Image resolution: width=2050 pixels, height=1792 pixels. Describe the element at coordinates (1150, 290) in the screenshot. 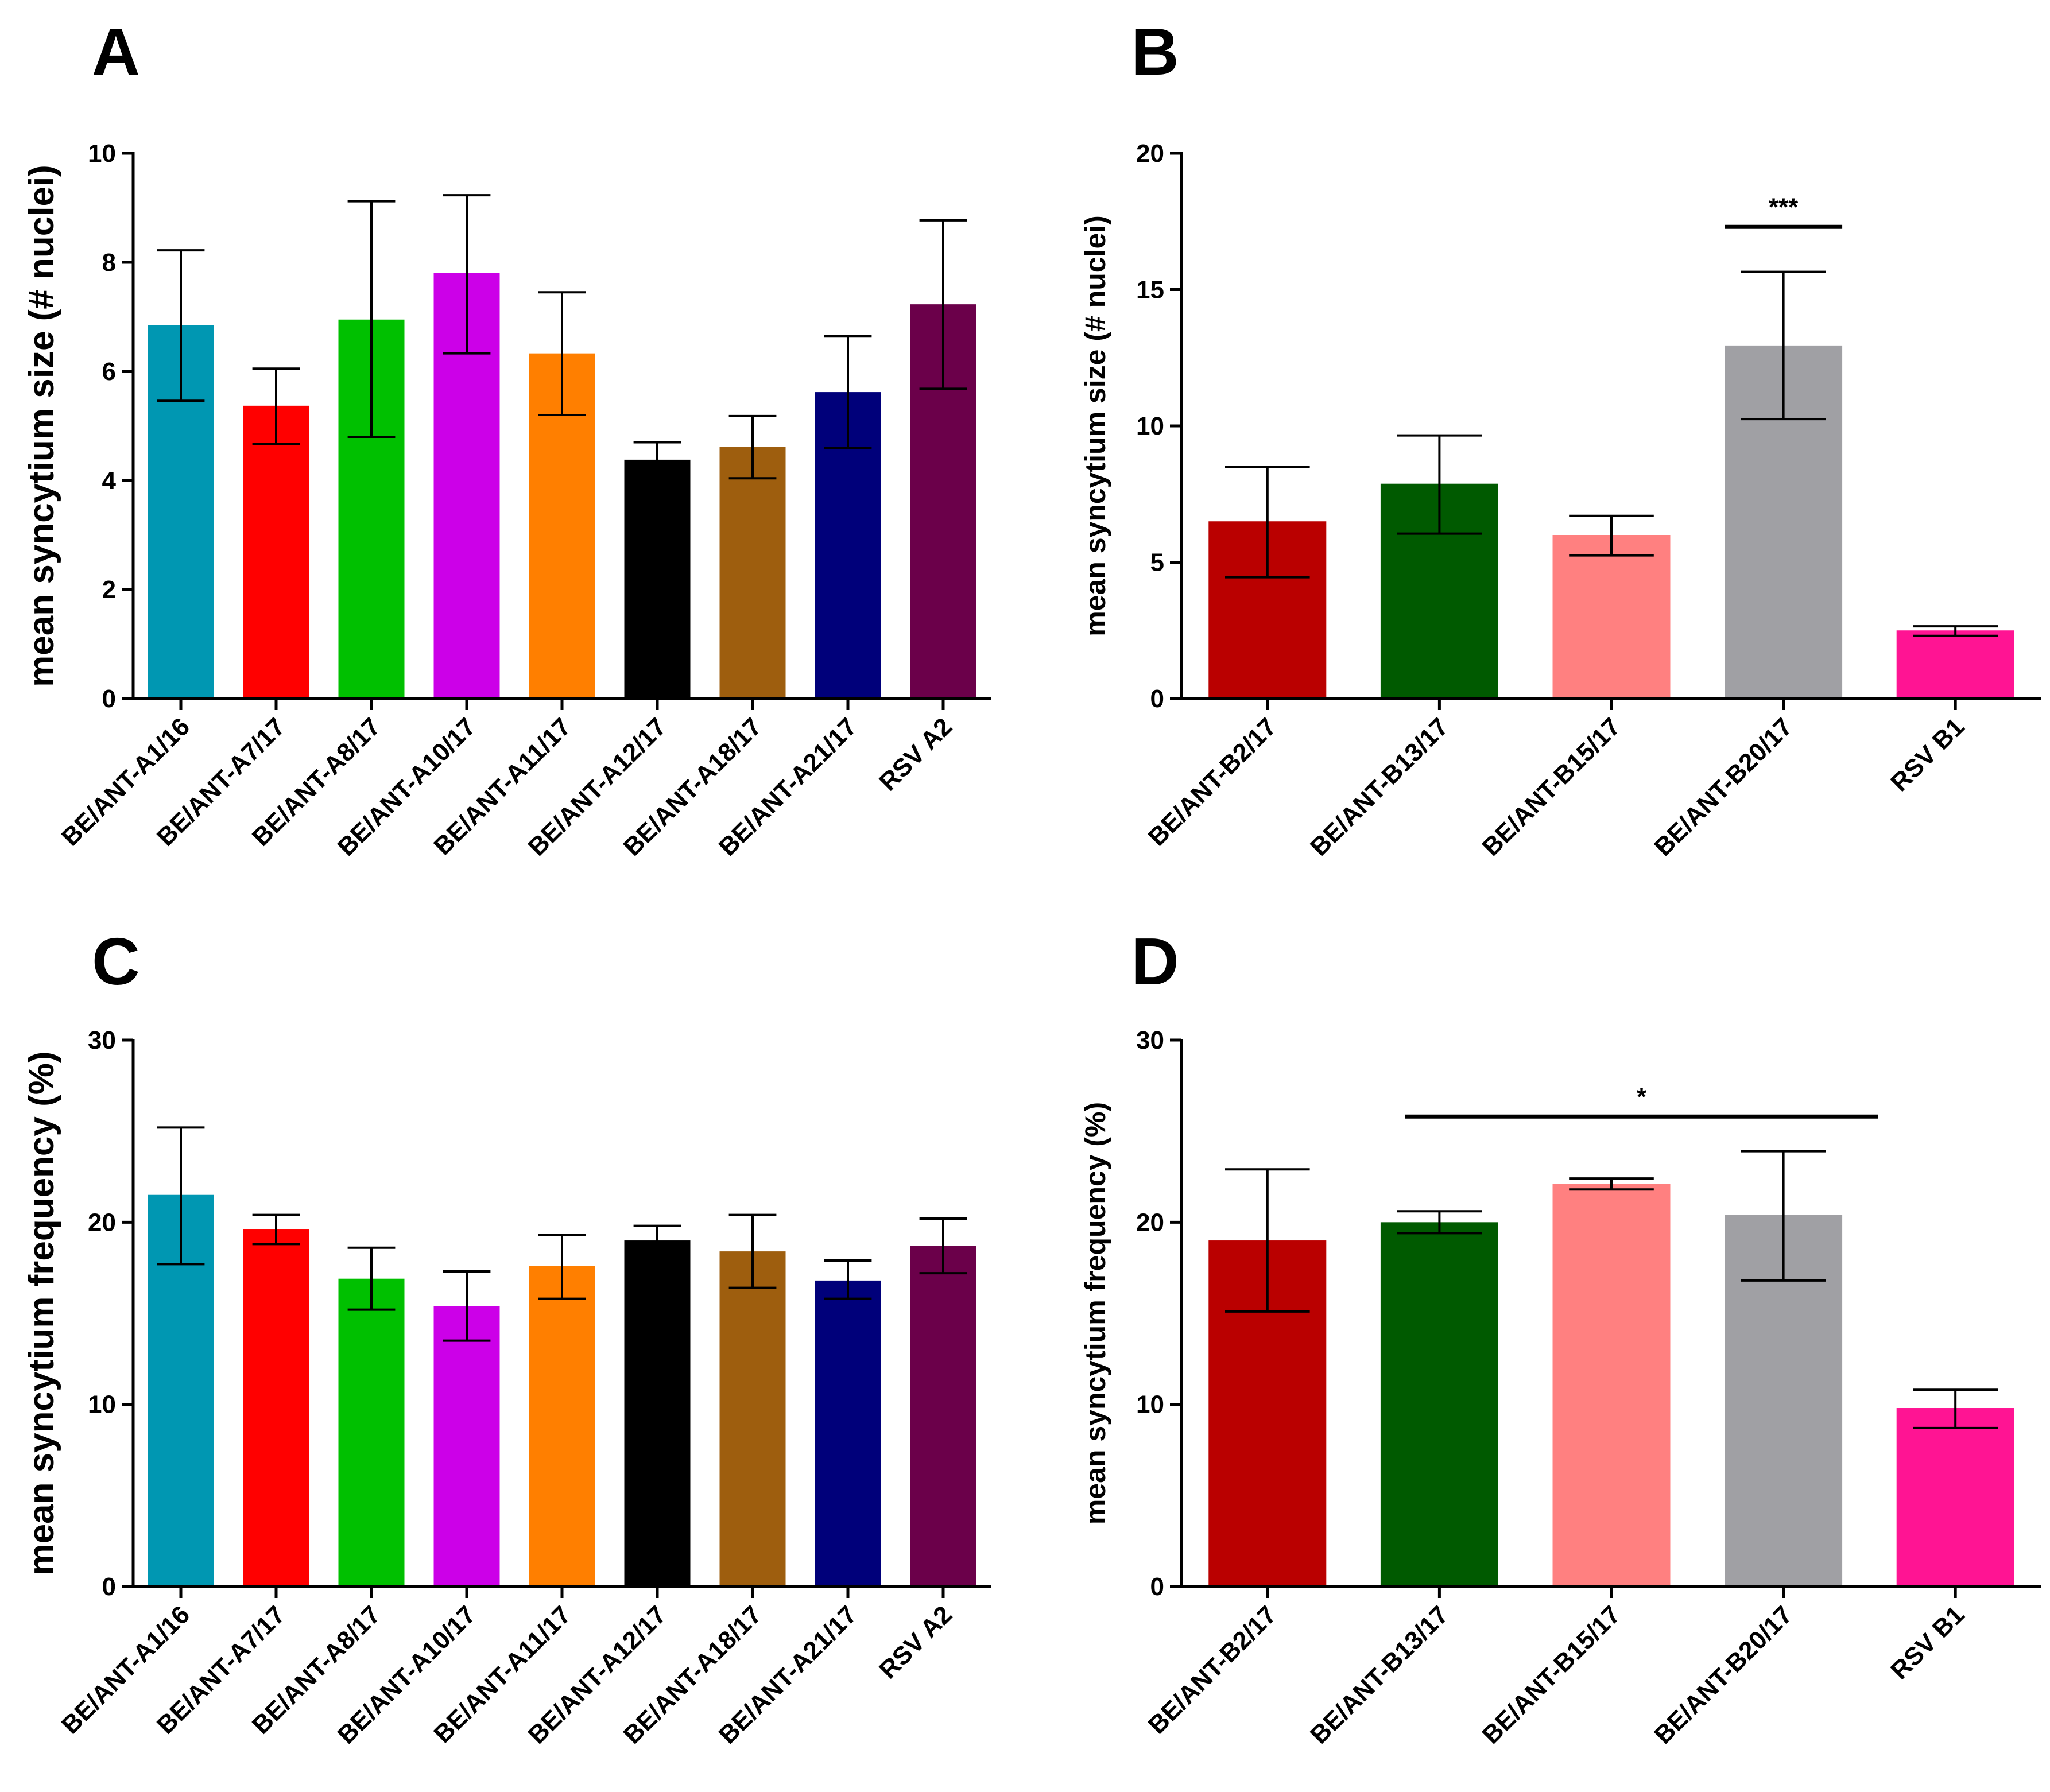

I see `y-tick-label: 15` at that location.